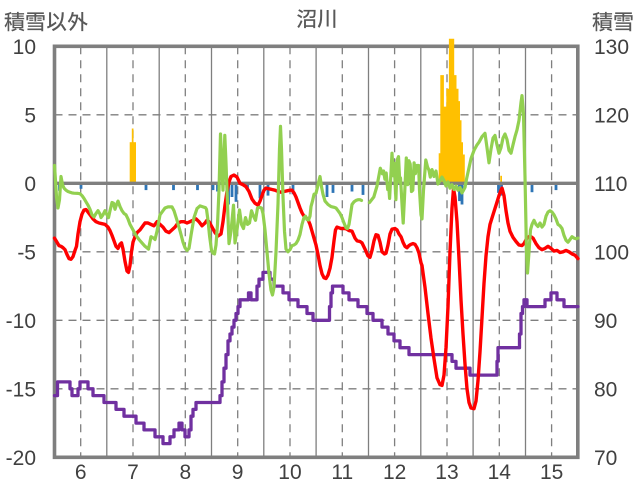  Describe the element at coordinates (21, 389) in the screenshot. I see `svg-text: -15` at that location.